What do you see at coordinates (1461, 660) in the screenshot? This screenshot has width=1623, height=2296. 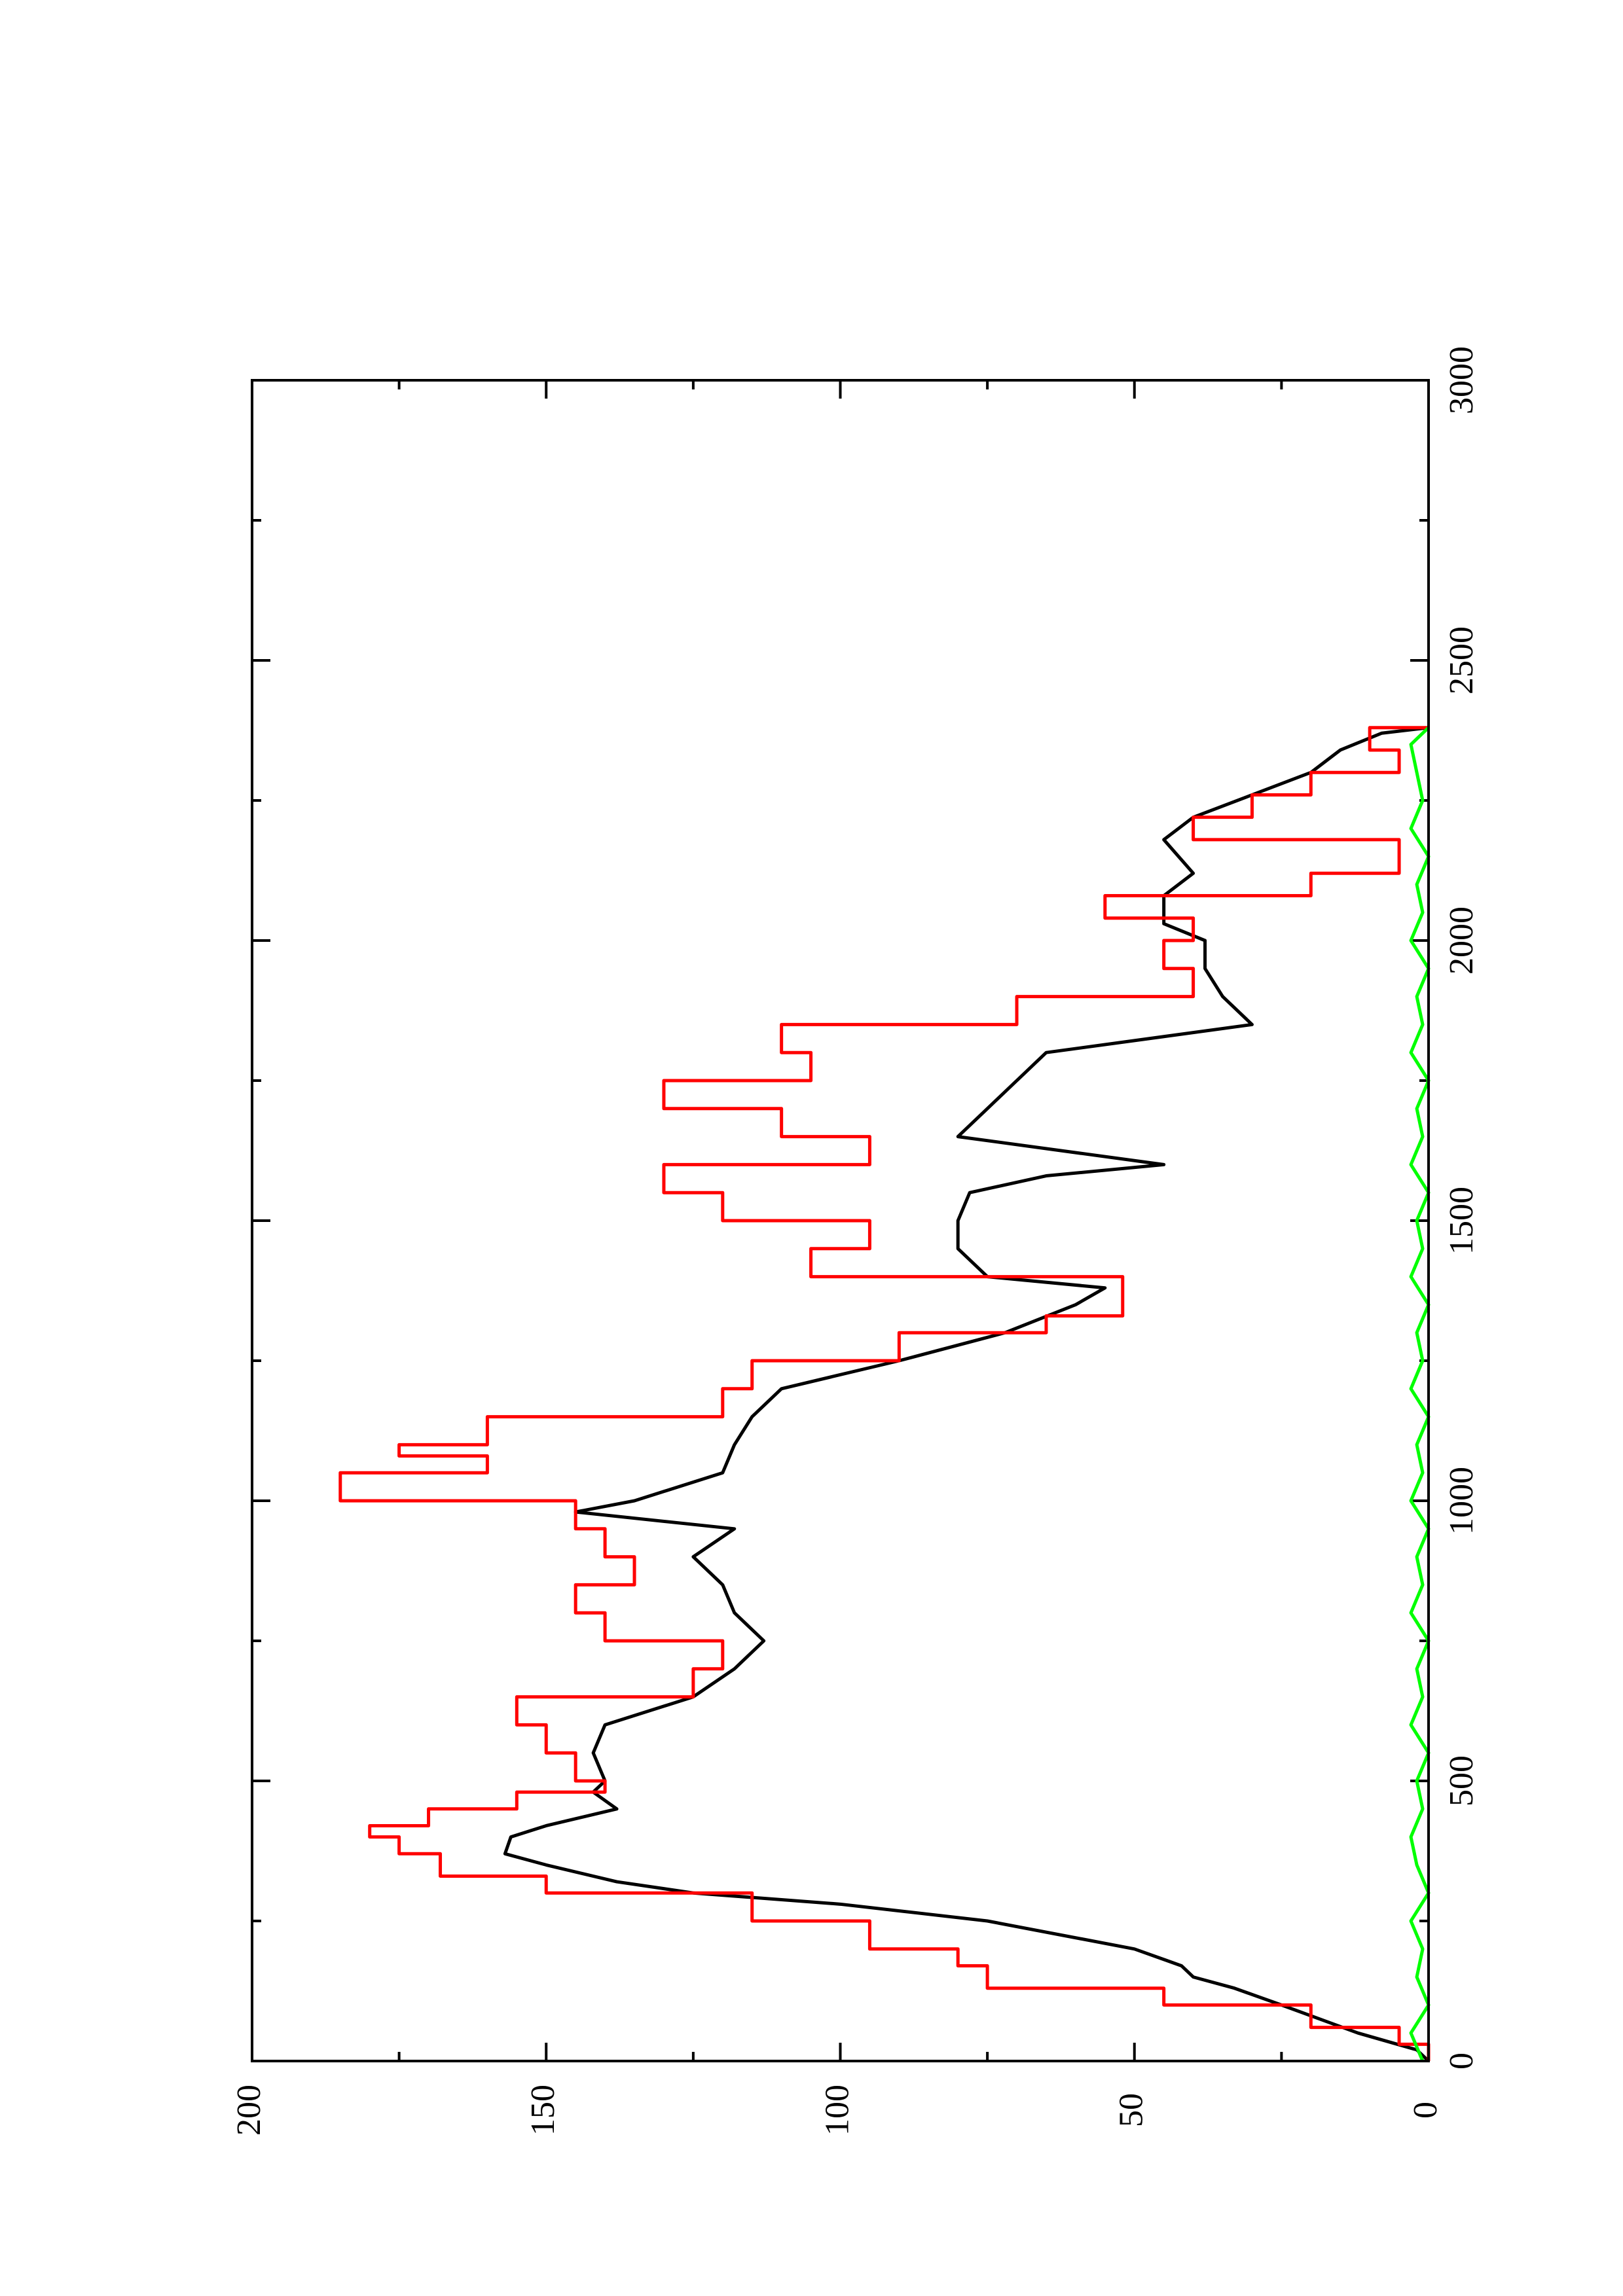 I see `x-tick-label: 2500` at bounding box center [1461, 660].